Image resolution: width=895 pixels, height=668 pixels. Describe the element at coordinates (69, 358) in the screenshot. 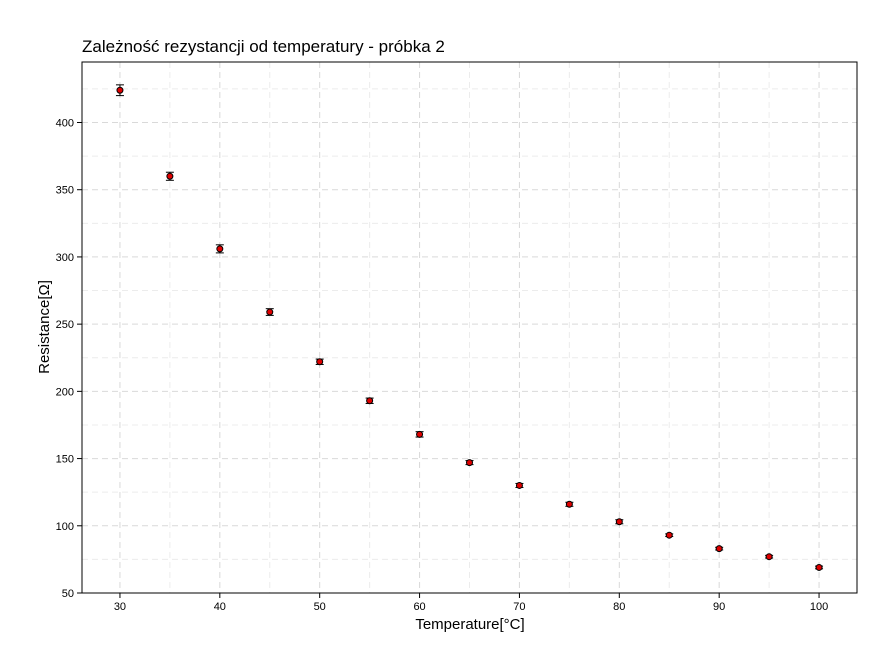

I see `y-axis: 50 100 150 200 250 300 350 400` at that location.